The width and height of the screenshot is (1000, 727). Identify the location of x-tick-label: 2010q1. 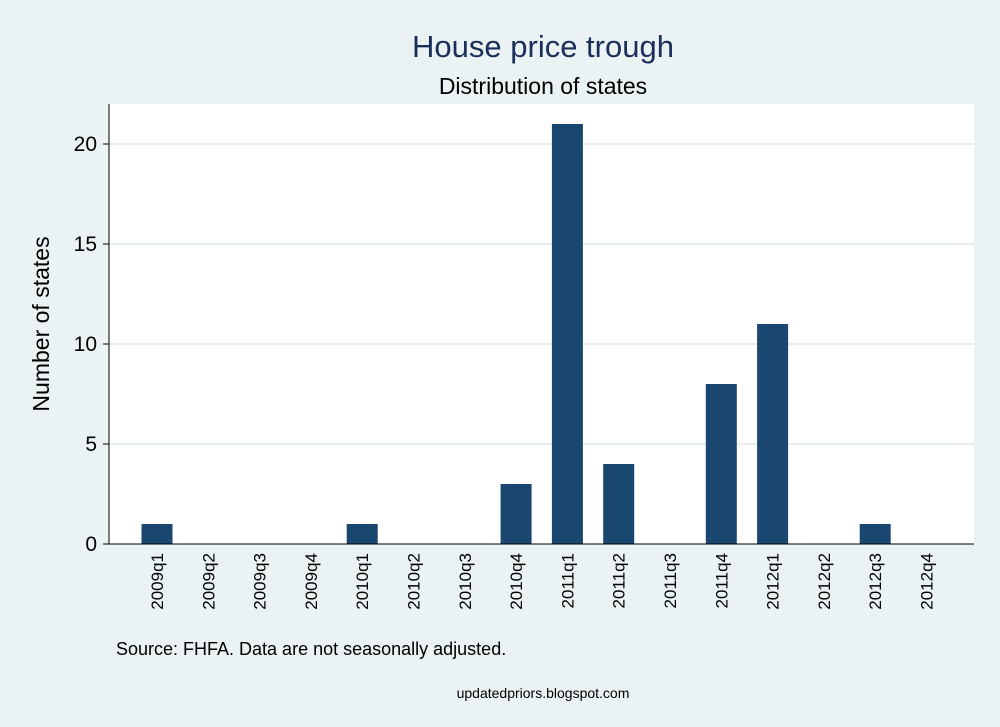
(362, 581).